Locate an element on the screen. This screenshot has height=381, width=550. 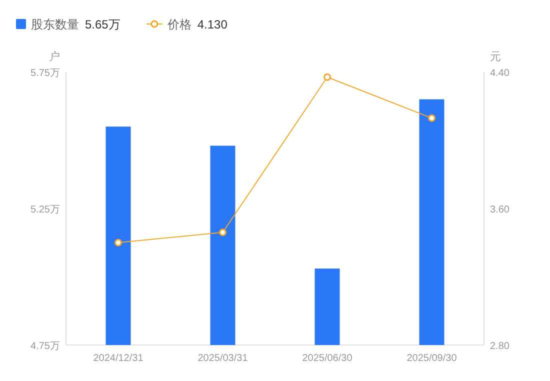
x-tick-label: 2024/12/31 is located at coordinates (118, 358).